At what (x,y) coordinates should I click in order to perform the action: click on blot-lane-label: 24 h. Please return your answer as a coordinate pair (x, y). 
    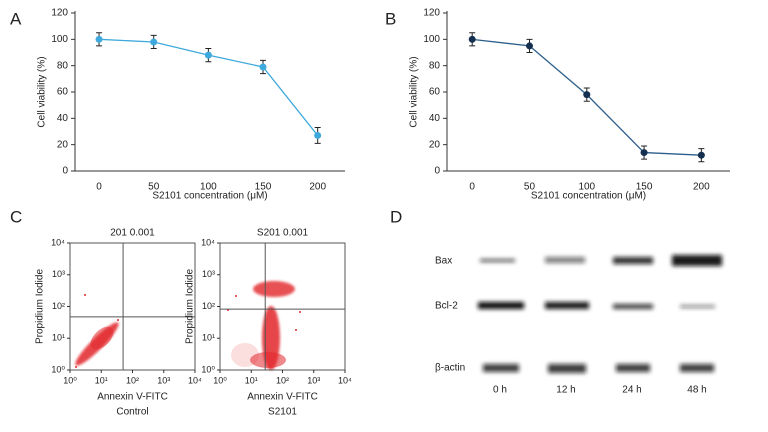
    Looking at the image, I should click on (631, 390).